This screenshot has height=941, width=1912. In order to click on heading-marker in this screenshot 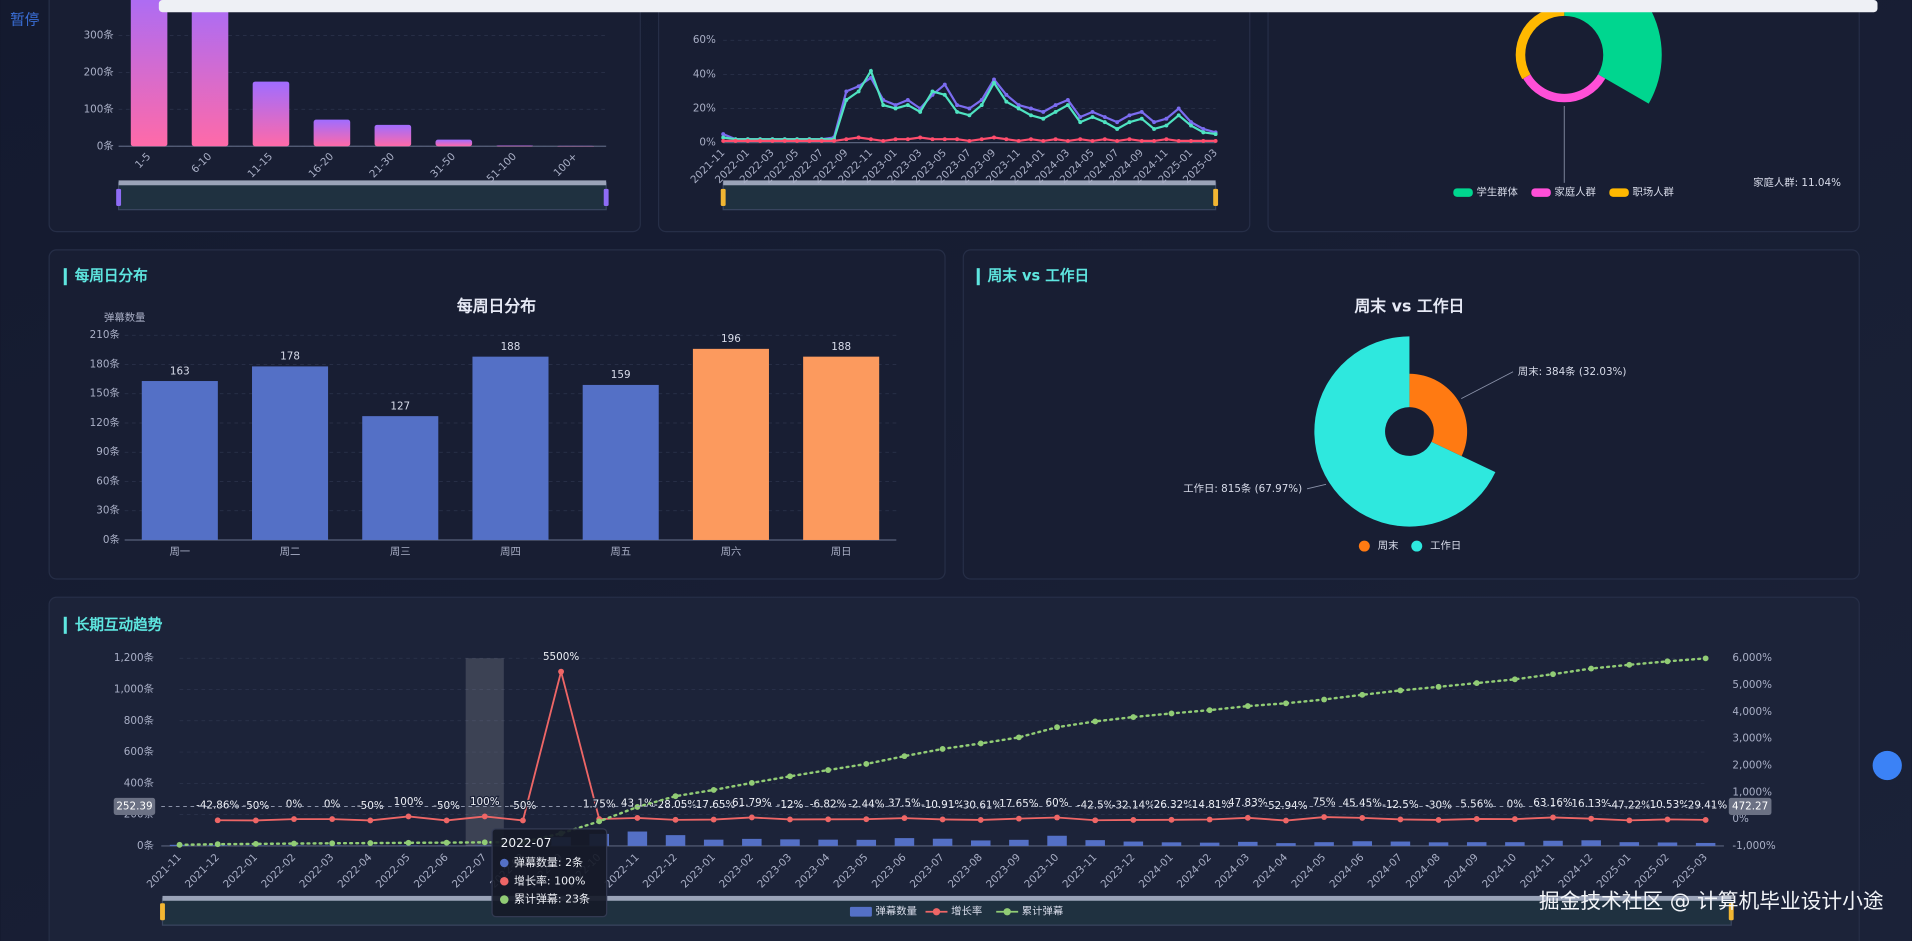, I will do `click(978, 277)`.